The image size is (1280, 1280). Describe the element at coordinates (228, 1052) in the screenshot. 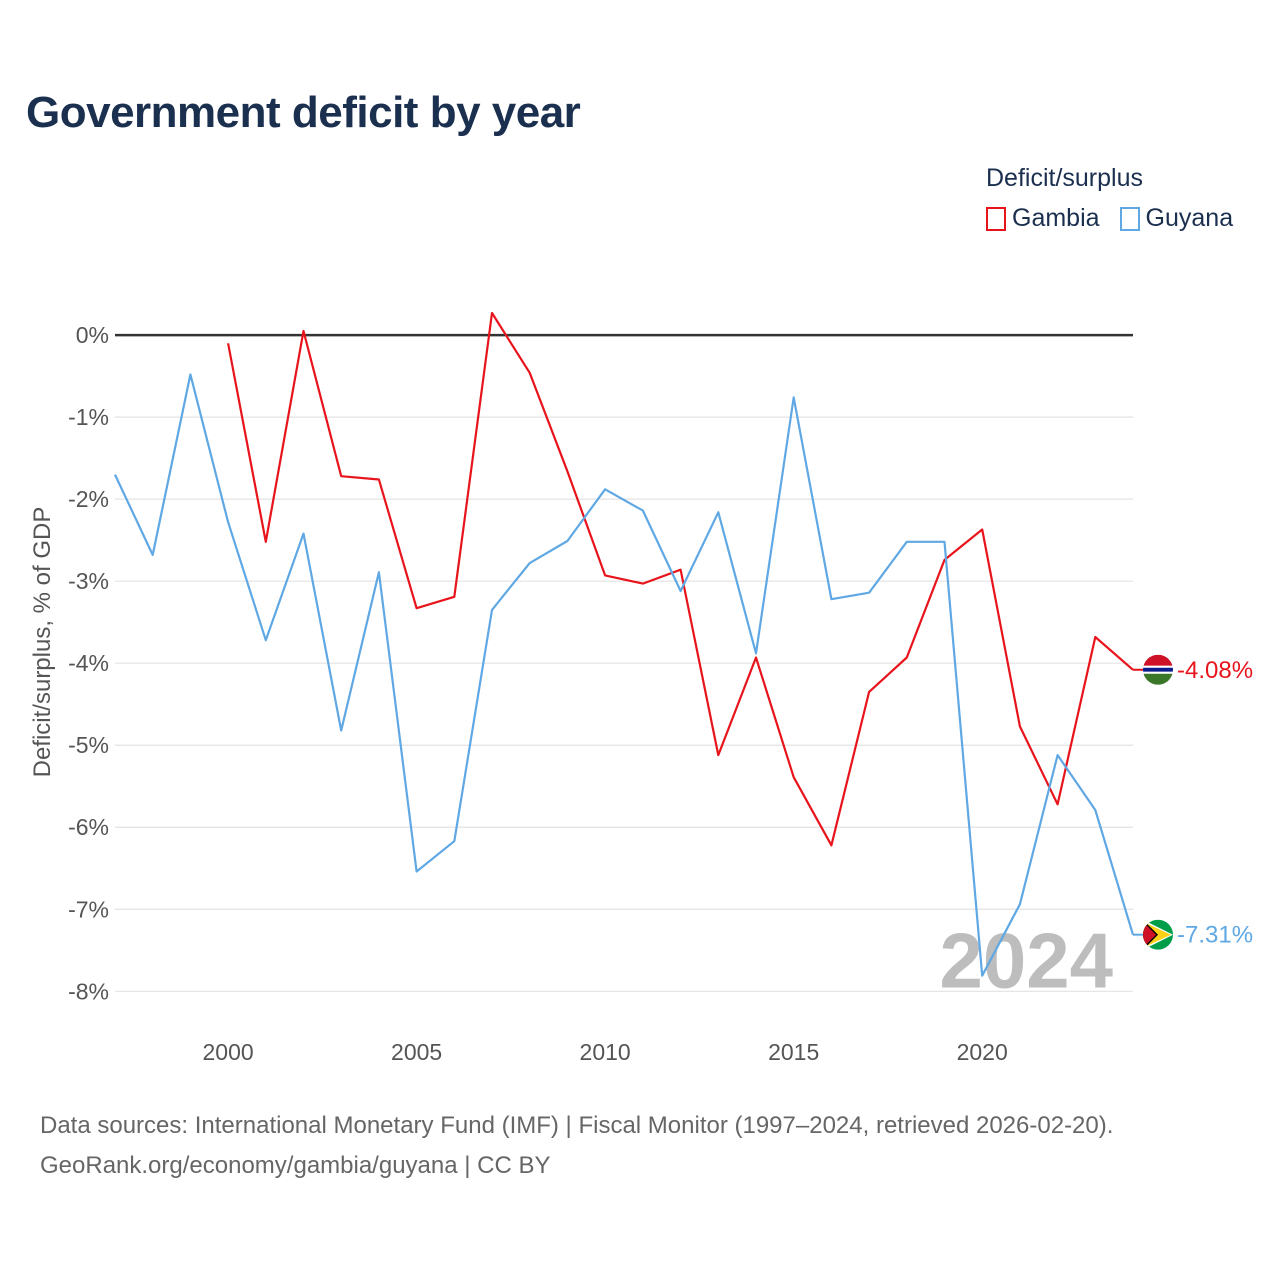

I see `x-tick-label: 2000` at that location.